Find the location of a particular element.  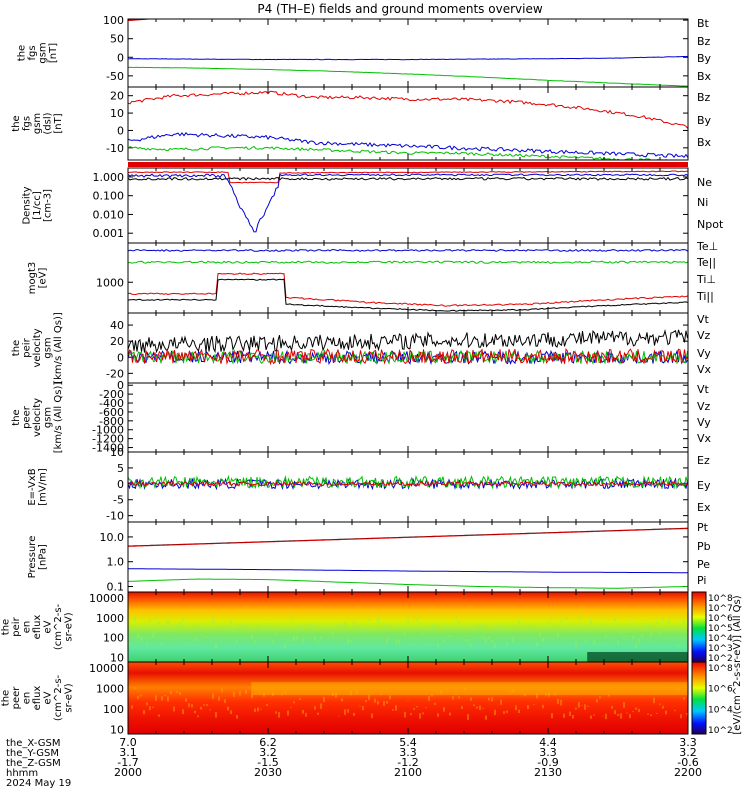

colorbar-1-tick: 10^3 is located at coordinates (720, 649).